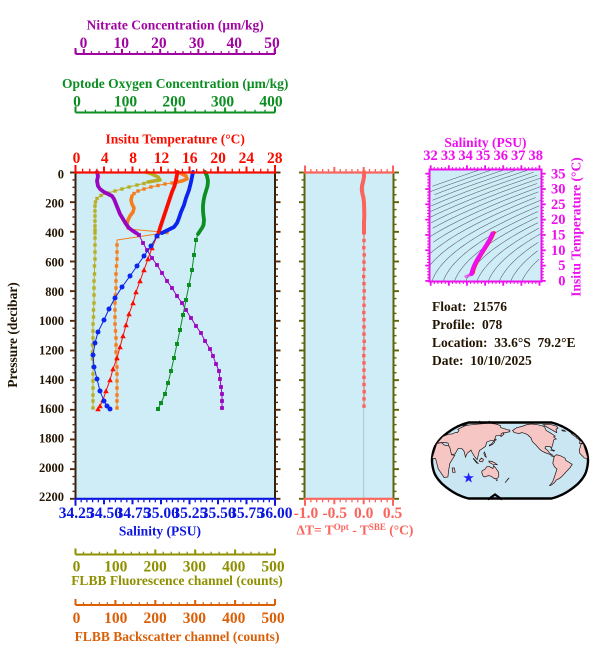 The width and height of the screenshot is (609, 668). Describe the element at coordinates (355, 530) in the screenshot. I see `svg-text: ΔT= TOpt - TSBE (°C)` at that location.